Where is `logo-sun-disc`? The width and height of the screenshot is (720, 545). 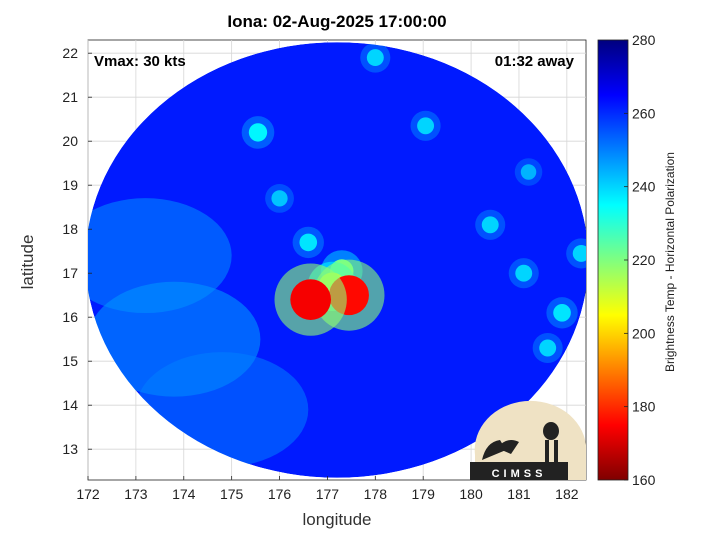
logo-sun-disc is located at coordinates (530, 440).